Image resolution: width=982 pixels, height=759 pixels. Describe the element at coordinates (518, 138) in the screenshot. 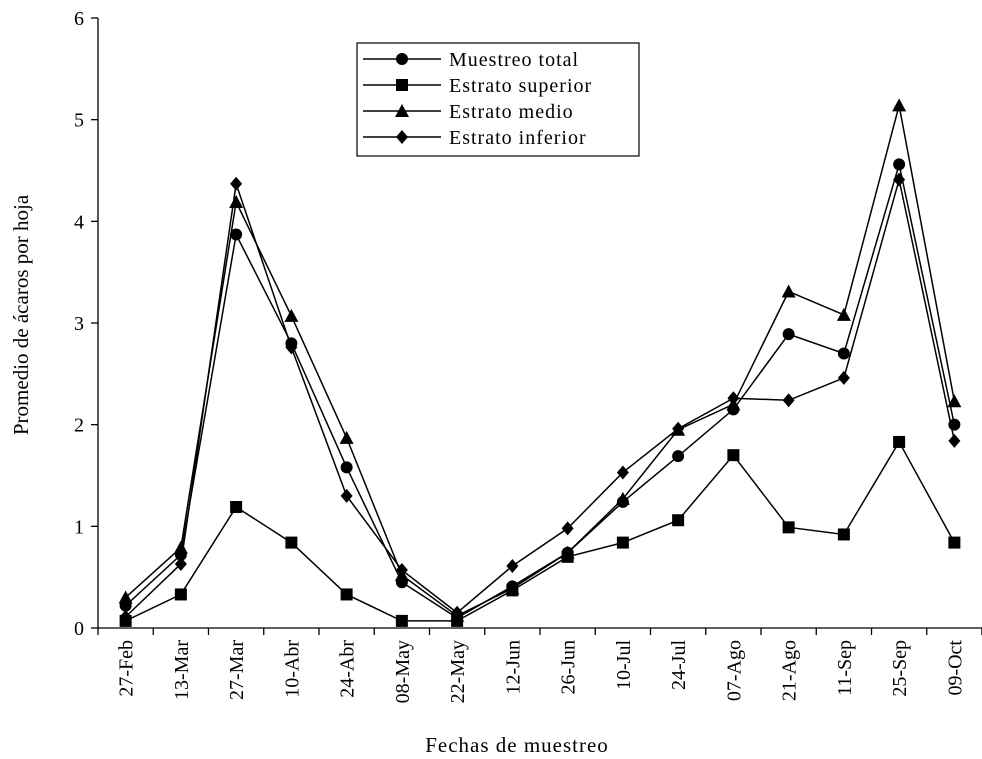

I see `legend-entry: Estrato inferior` at that location.